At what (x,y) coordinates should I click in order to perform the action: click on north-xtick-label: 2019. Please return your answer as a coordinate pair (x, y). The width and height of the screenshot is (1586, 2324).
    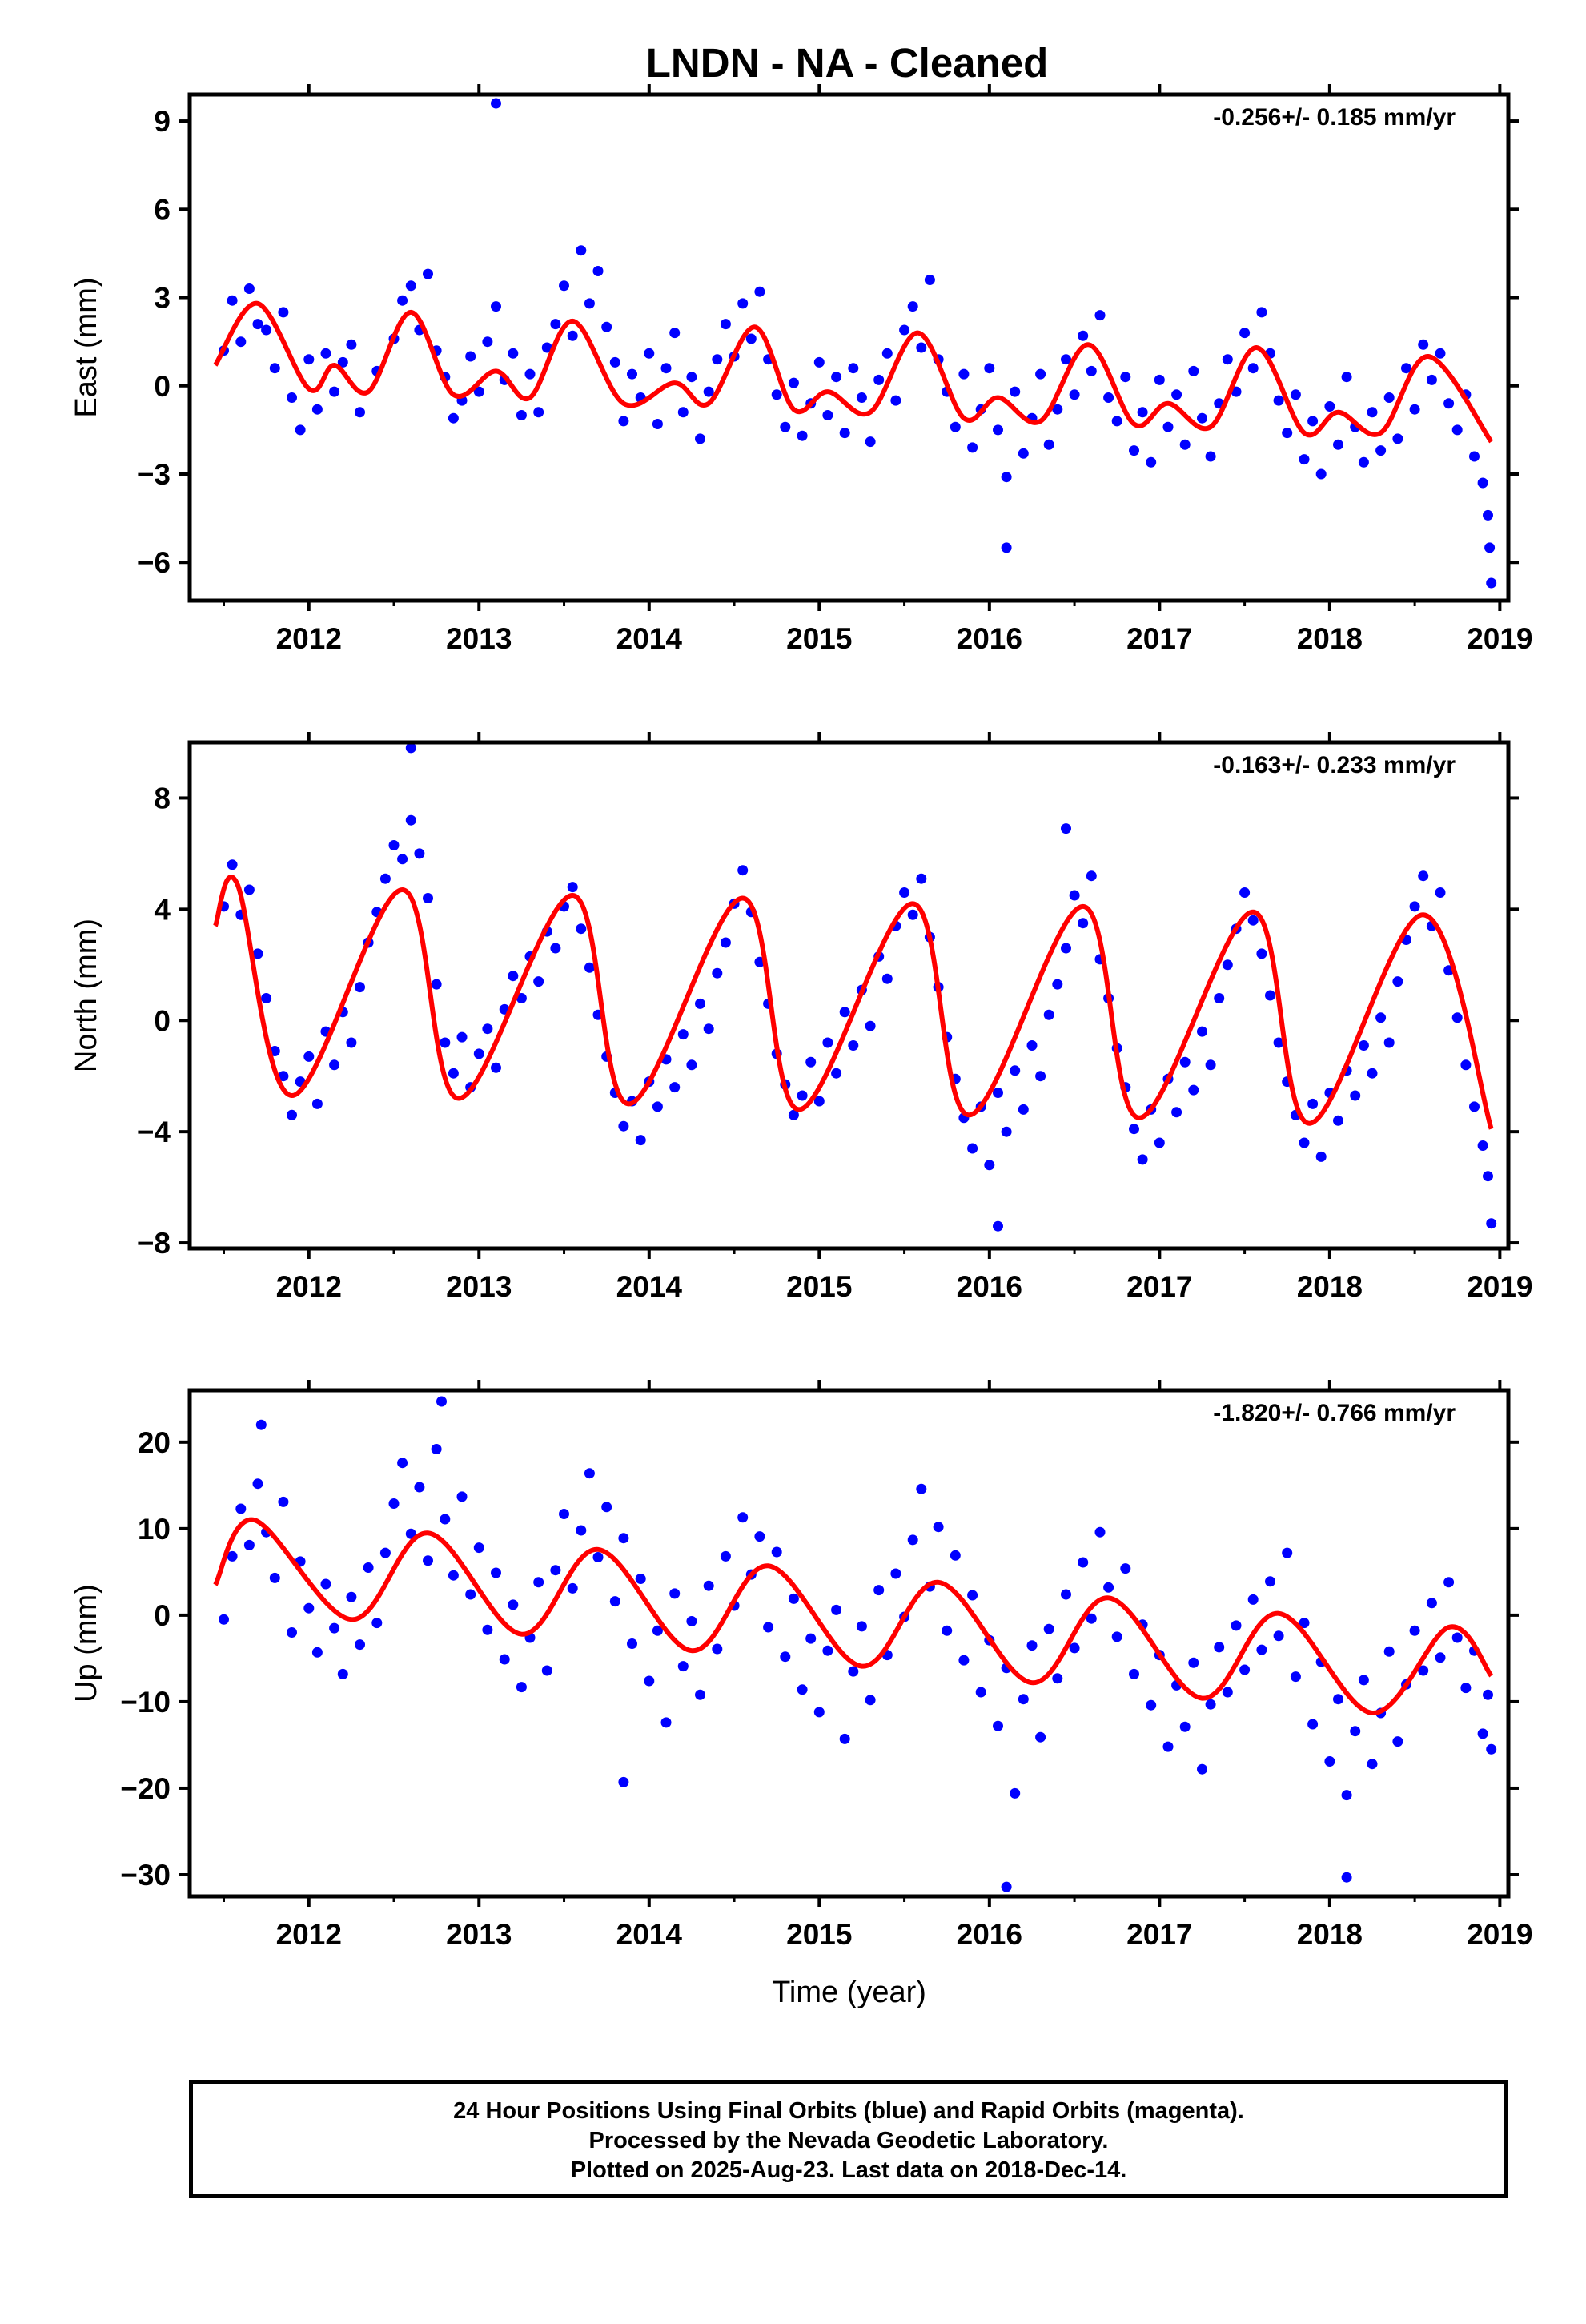
    Looking at the image, I should click on (1499, 1286).